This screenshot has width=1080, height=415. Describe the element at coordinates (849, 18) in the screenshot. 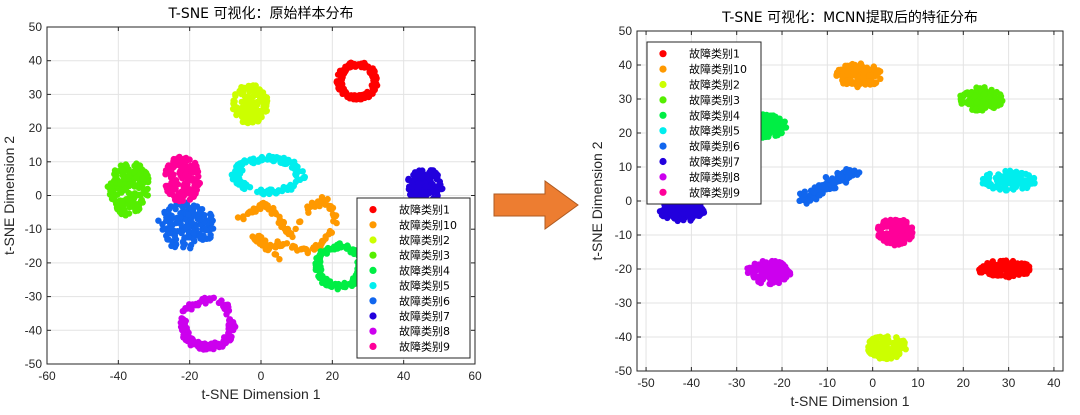

I see `chart-title: T-SNE 可视化：MCNN提取后的特征分布` at that location.